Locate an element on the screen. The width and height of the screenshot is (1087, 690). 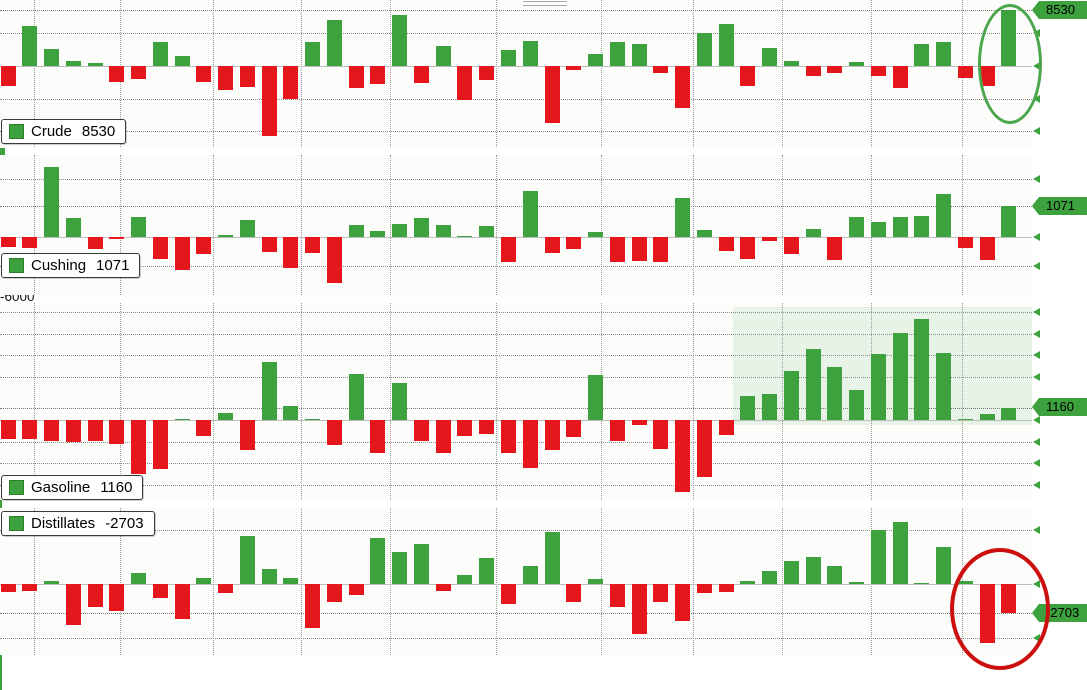
legend-label: Crude is located at coordinates (51, 131).